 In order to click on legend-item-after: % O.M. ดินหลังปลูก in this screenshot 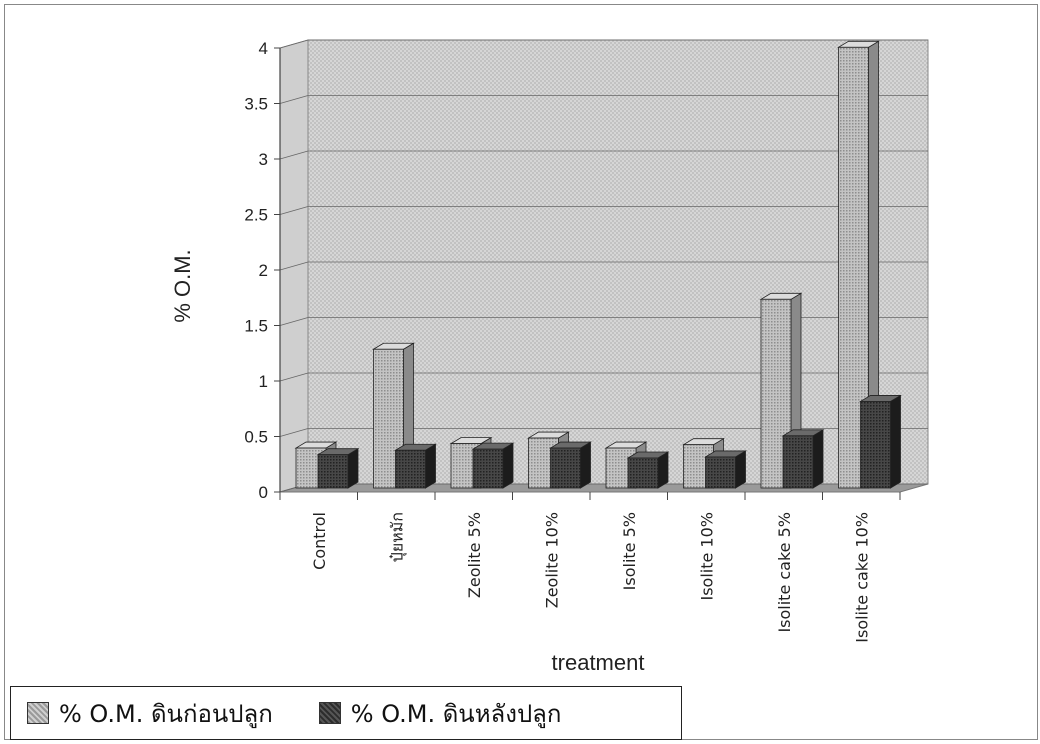, I will do `click(440, 713)`.